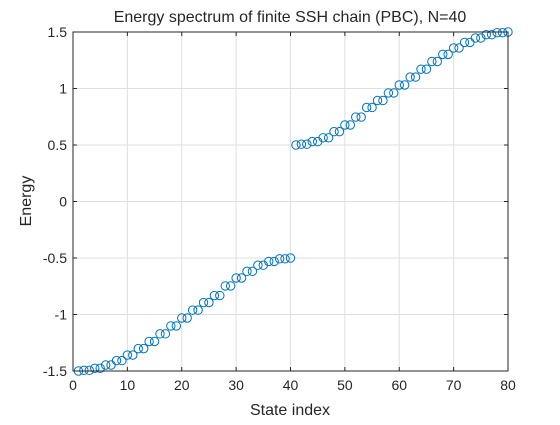  What do you see at coordinates (508, 385) in the screenshot?
I see `x-tick-label: 80` at bounding box center [508, 385].